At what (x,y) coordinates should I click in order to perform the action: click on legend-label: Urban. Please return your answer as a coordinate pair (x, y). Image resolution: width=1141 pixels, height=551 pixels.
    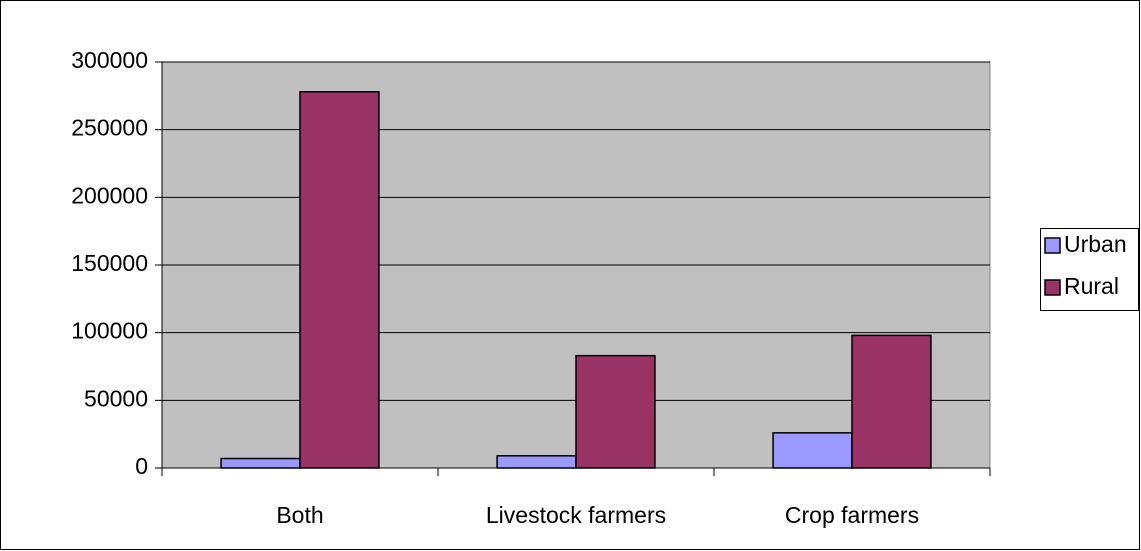
    Looking at the image, I should click on (1095, 244).